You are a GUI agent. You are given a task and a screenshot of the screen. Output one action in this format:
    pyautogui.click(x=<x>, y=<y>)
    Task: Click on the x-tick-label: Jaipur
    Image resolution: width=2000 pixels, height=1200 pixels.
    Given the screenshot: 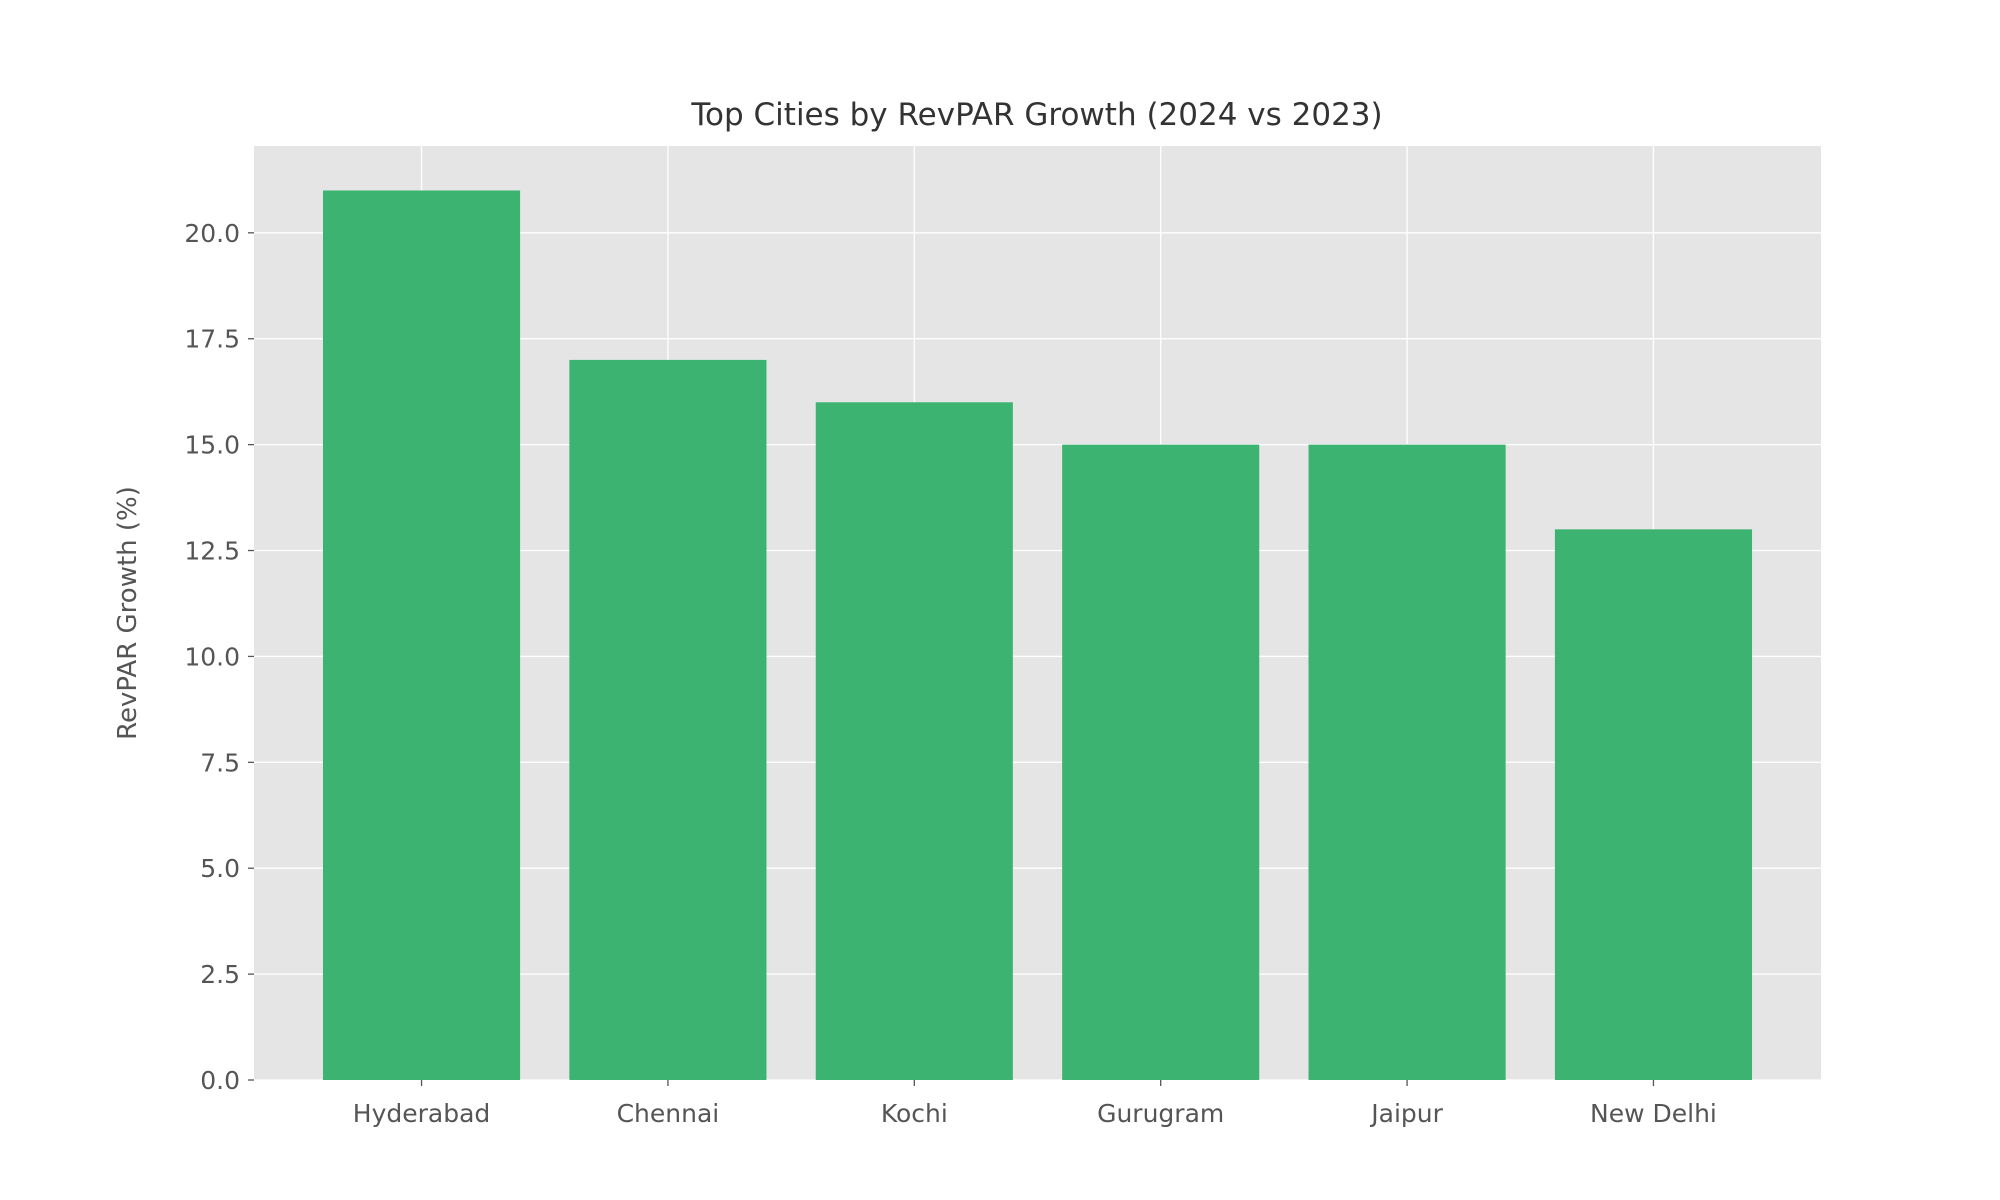 What is the action you would take?
    pyautogui.click(x=1406, y=1113)
    